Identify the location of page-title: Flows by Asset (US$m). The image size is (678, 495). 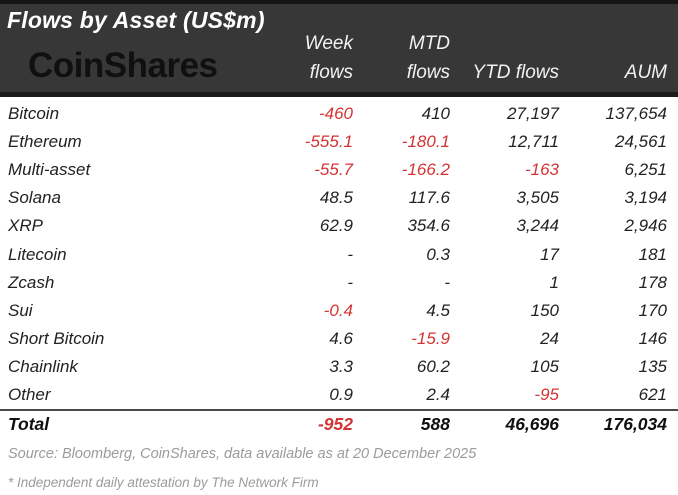
(136, 20).